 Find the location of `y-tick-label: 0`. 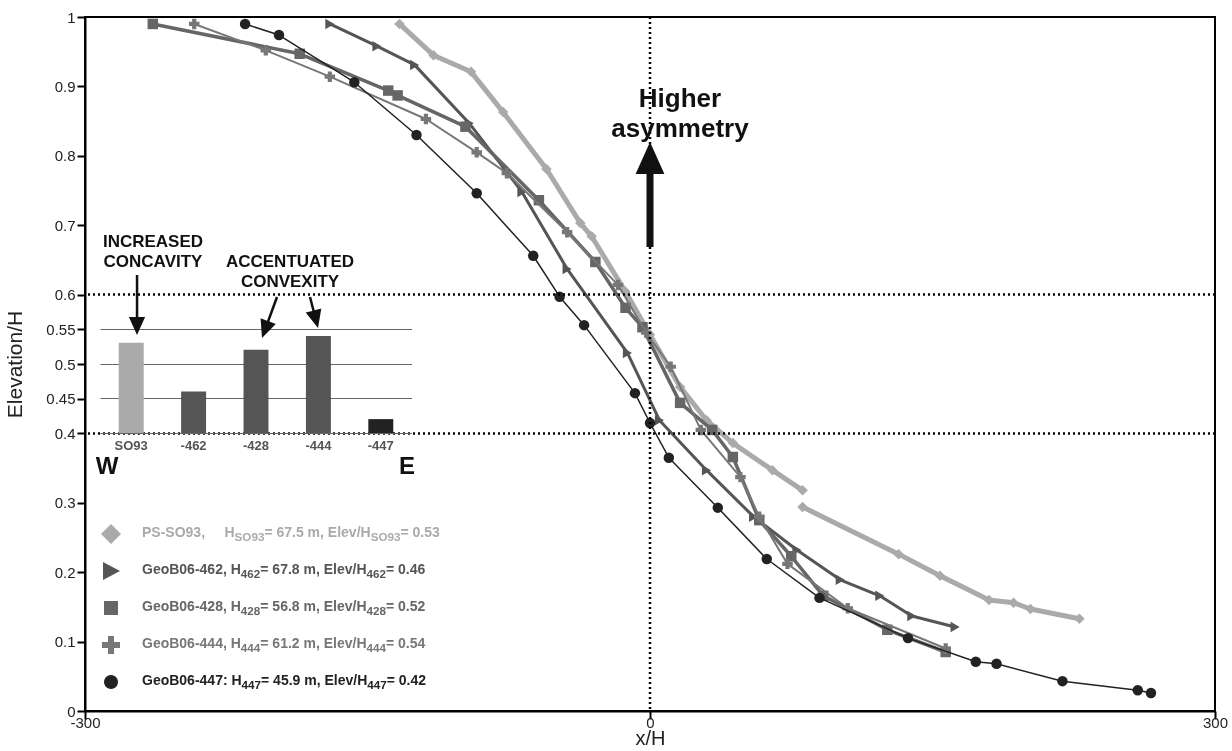

y-tick-label: 0 is located at coordinates (71, 711).